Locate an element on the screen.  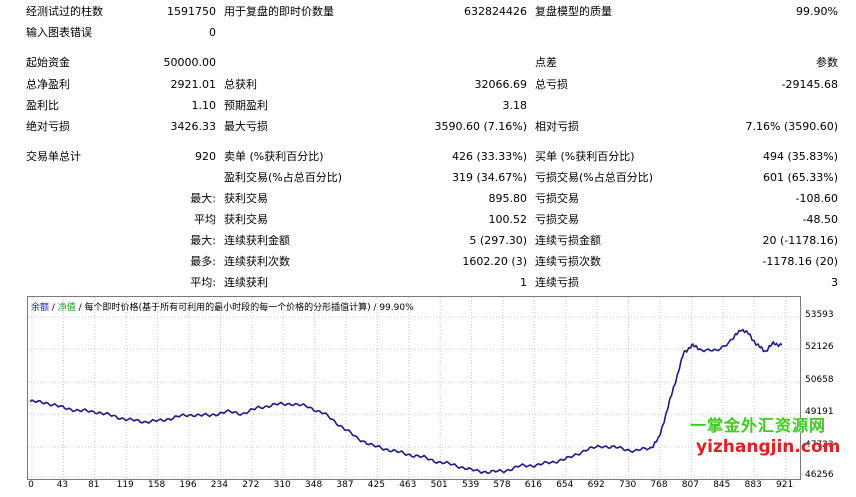
stat-v1-6: 920 is located at coordinates (205, 156).